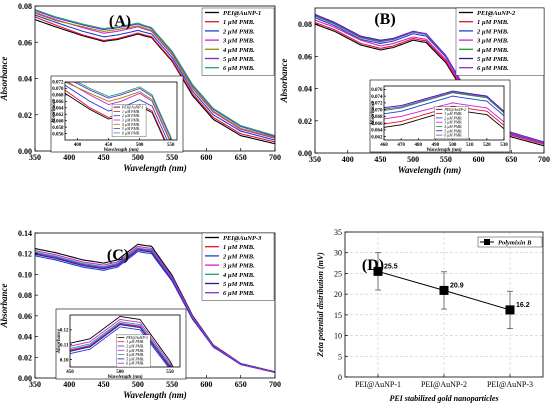  I want to click on y-tick-label: 0.12, so click(25, 254).